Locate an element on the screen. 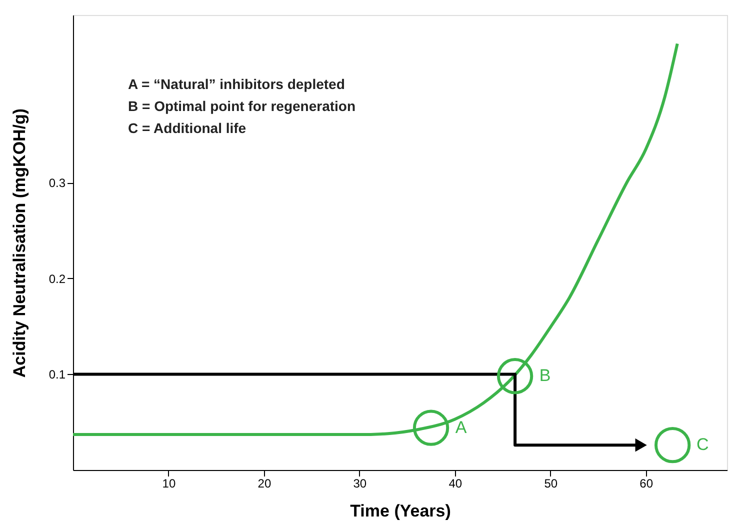  data-label: A is located at coordinates (461, 427).